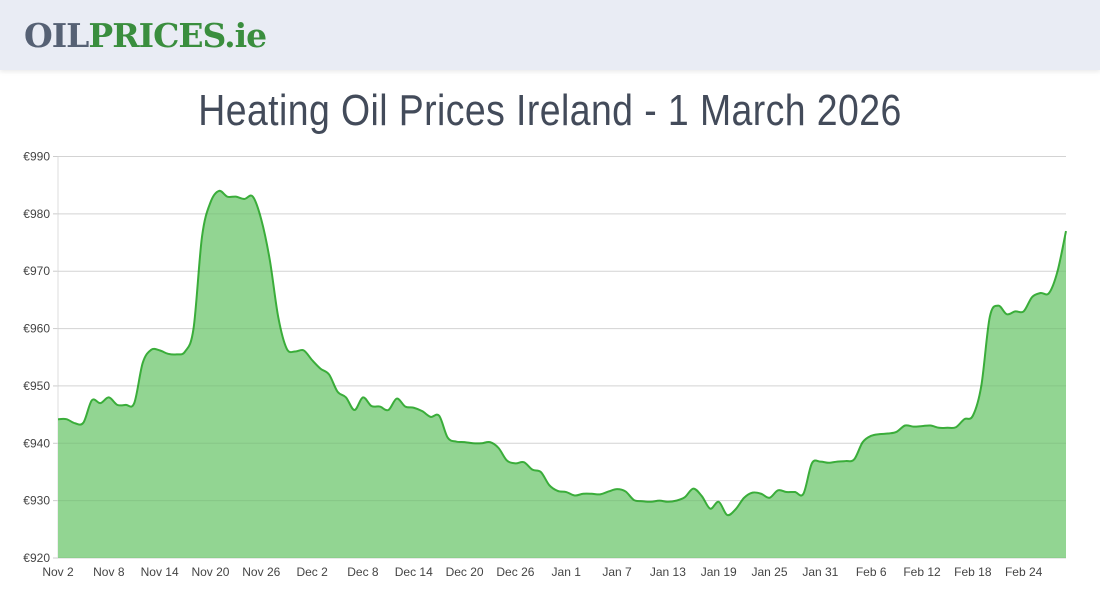 This screenshot has height=600, width=1100. Describe the element at coordinates (210, 572) in the screenshot. I see `x-tick-label: Nov 20` at that location.